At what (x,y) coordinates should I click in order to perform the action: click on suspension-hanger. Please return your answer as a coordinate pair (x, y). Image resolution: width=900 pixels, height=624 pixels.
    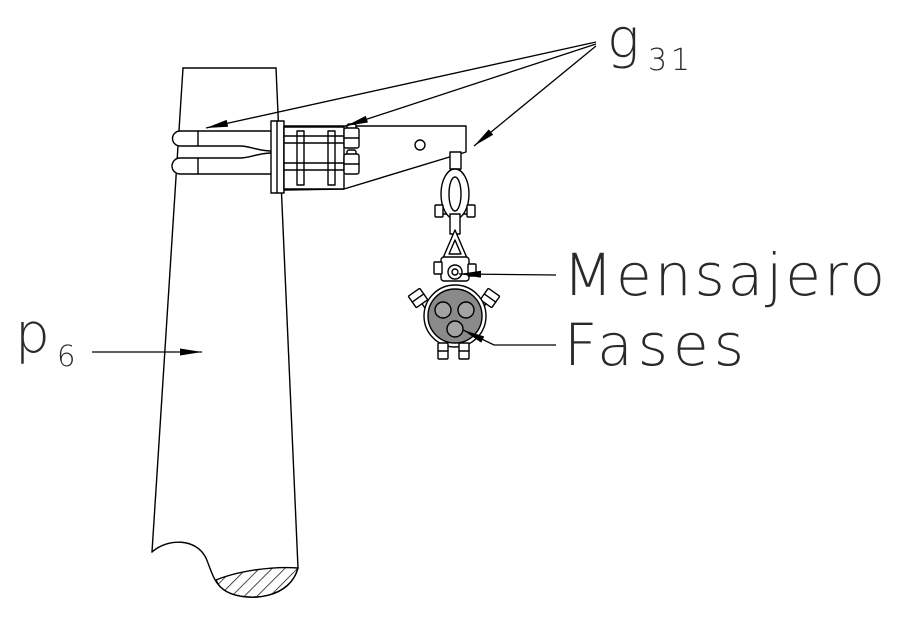
    Looking at the image, I should click on (455, 216).